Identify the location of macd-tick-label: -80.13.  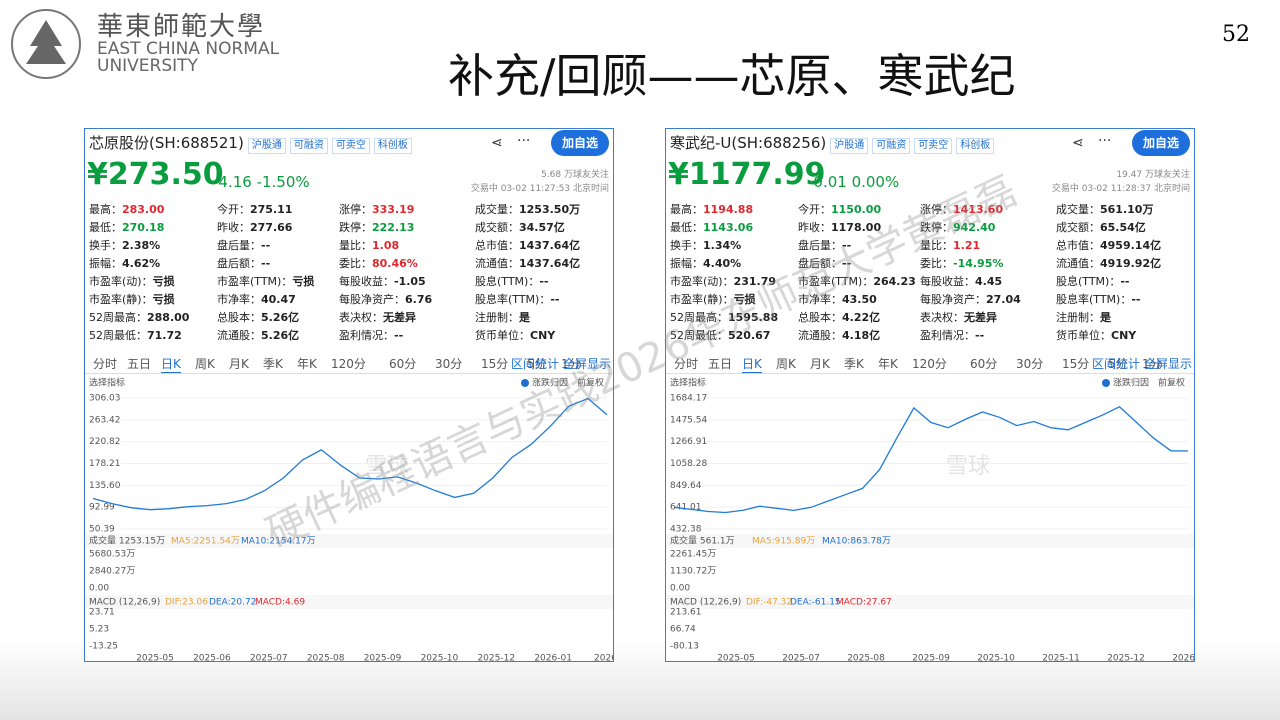
(684, 647).